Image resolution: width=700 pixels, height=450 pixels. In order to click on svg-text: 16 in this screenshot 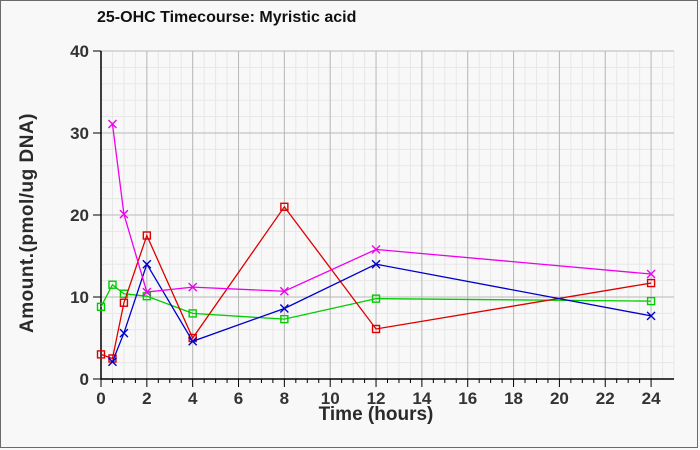, I will do `click(467, 398)`.